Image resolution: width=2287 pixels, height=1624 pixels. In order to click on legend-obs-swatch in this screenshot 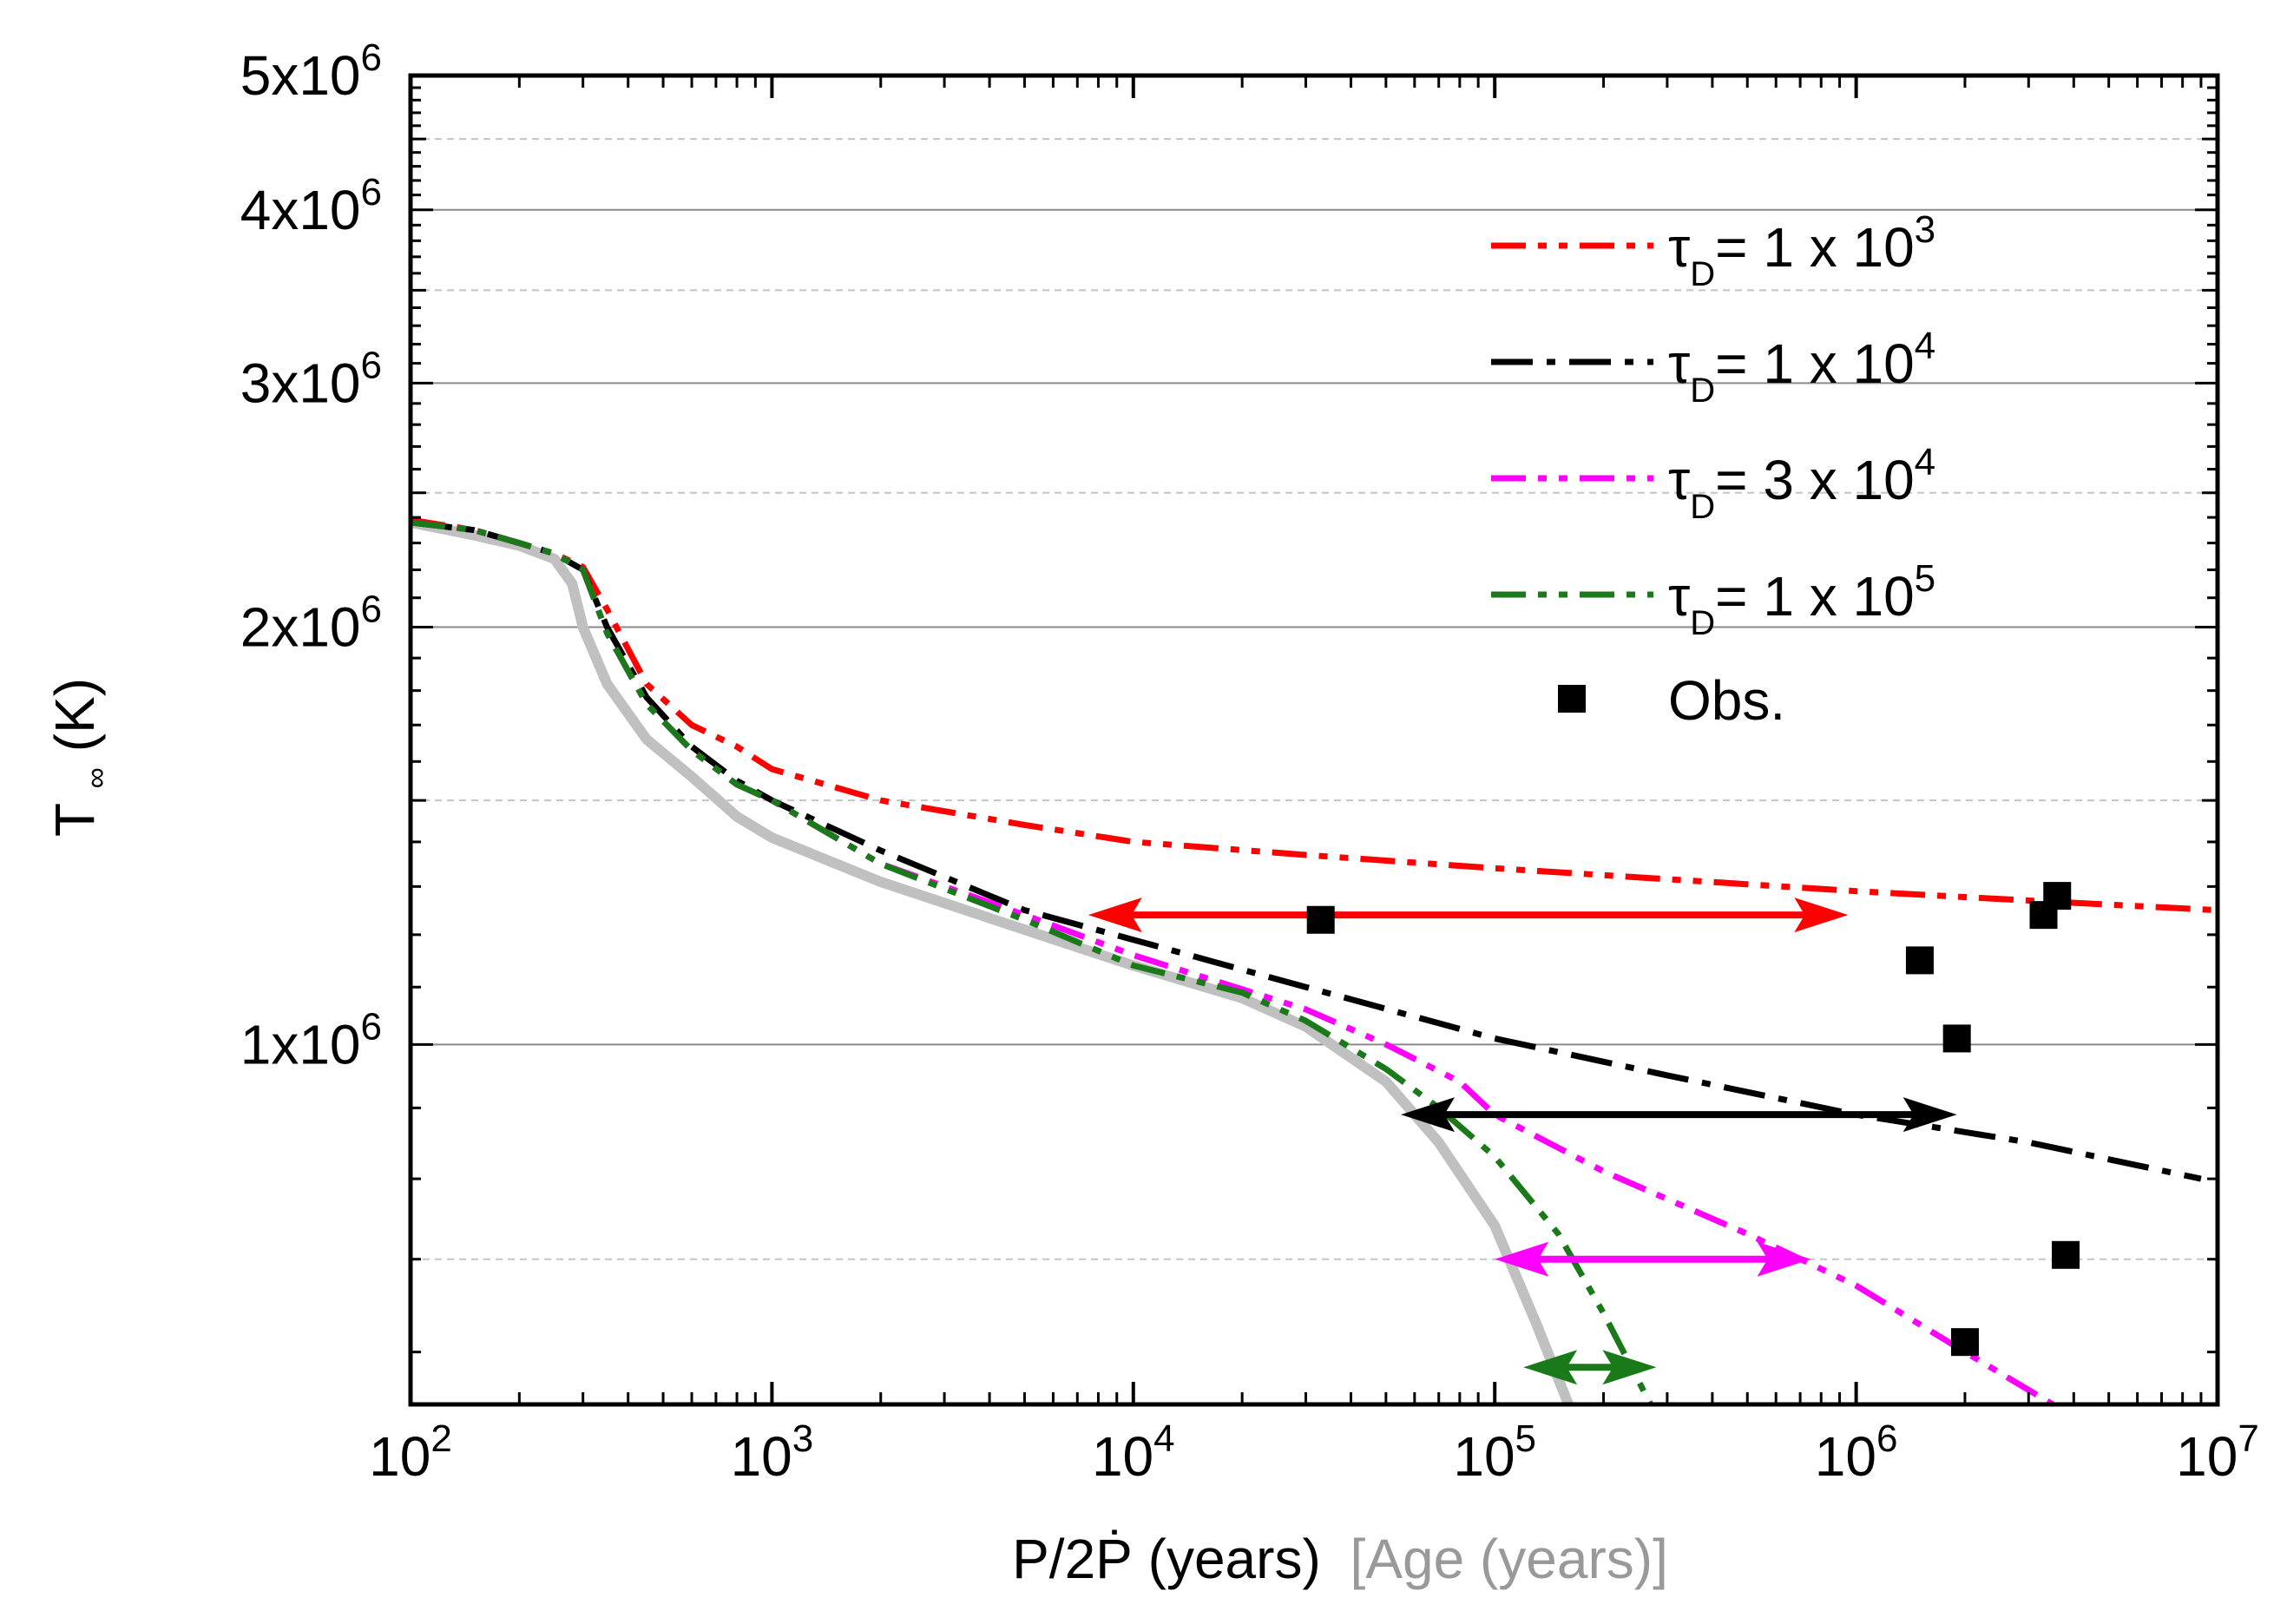, I will do `click(1572, 699)`.